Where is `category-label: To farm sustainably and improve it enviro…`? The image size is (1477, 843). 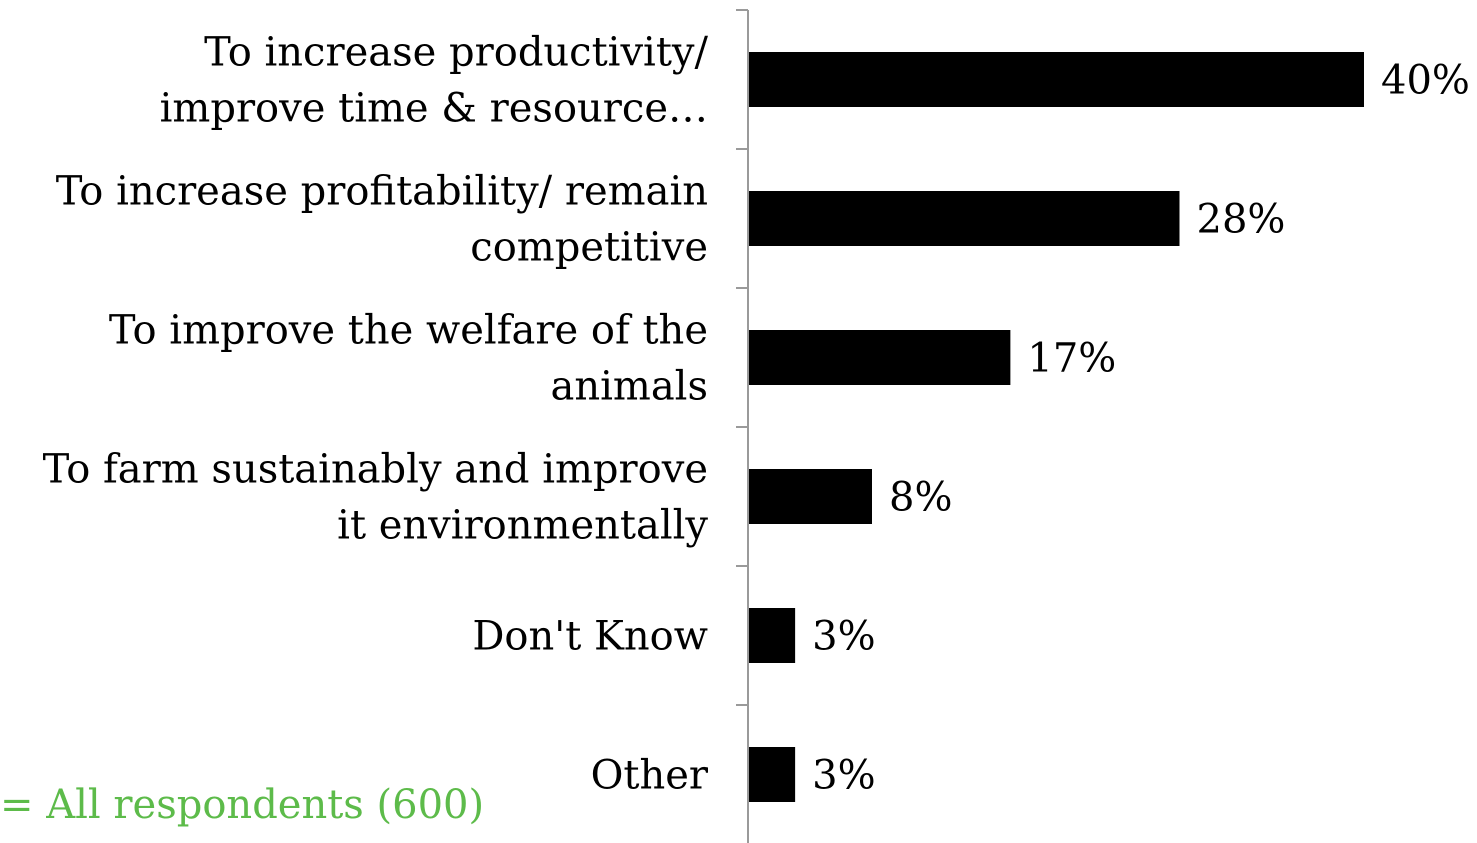
category-label: To farm sustainably and improve it enviro… is located at coordinates (376, 498).